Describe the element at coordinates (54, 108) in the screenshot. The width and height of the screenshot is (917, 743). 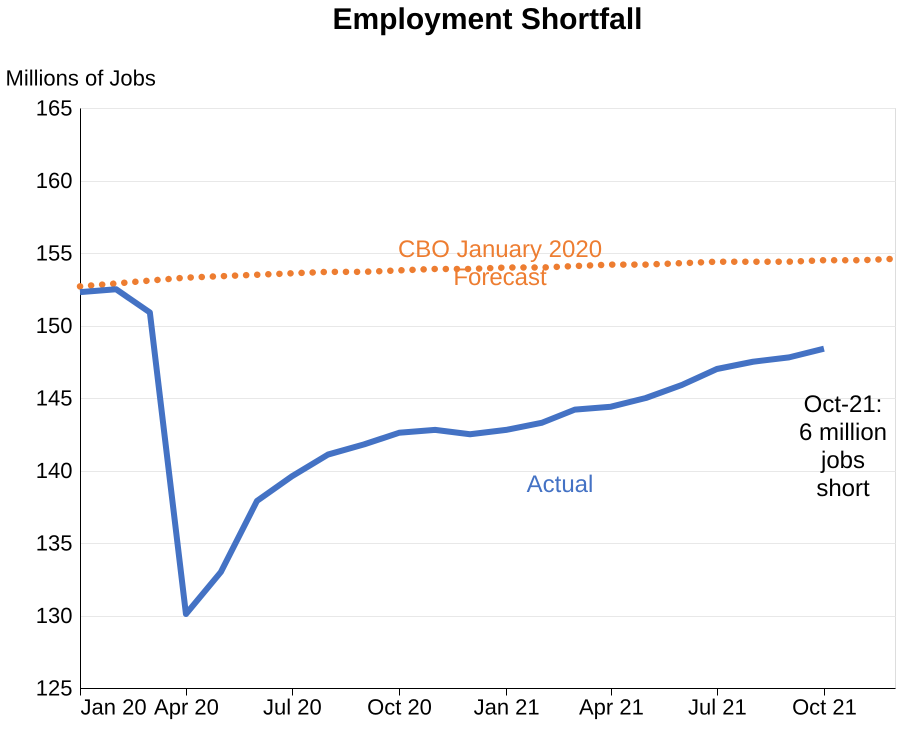
I see `y-tick-label: 165` at that location.